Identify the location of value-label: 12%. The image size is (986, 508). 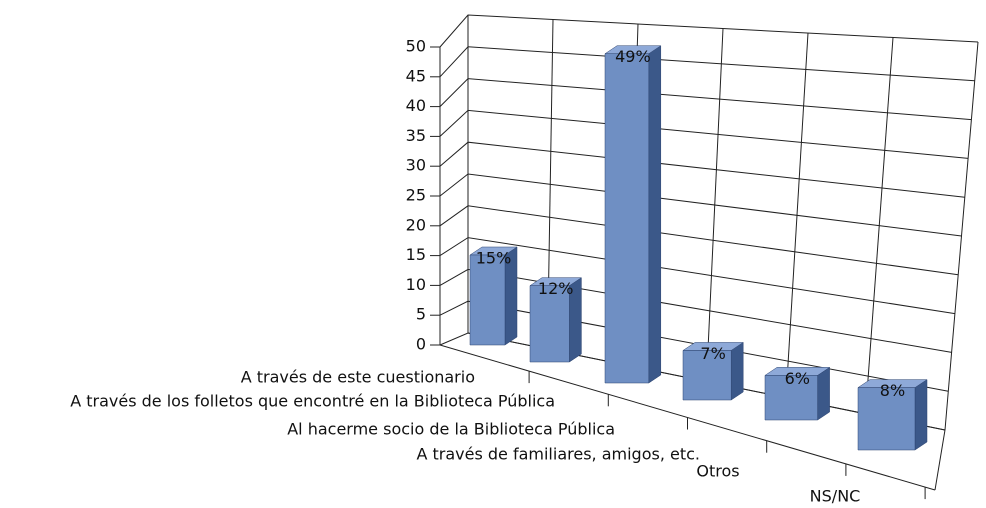
(556, 288).